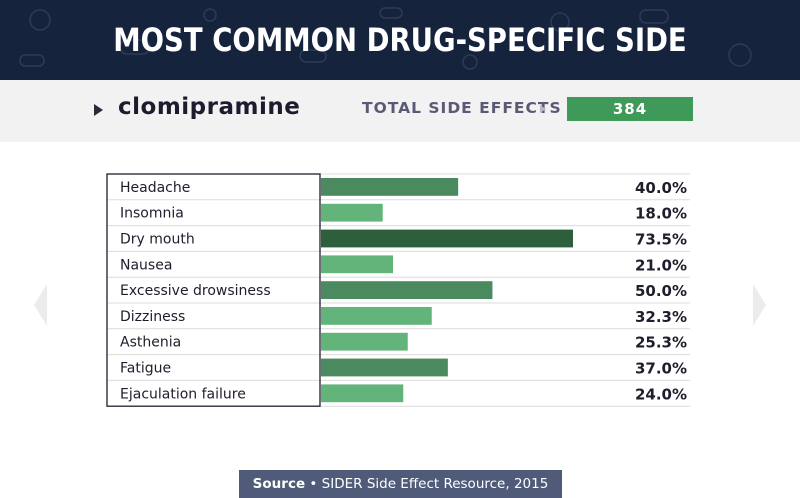 This screenshot has height=498, width=800. Describe the element at coordinates (155, 188) in the screenshot. I see `category-label: Headache` at that location.